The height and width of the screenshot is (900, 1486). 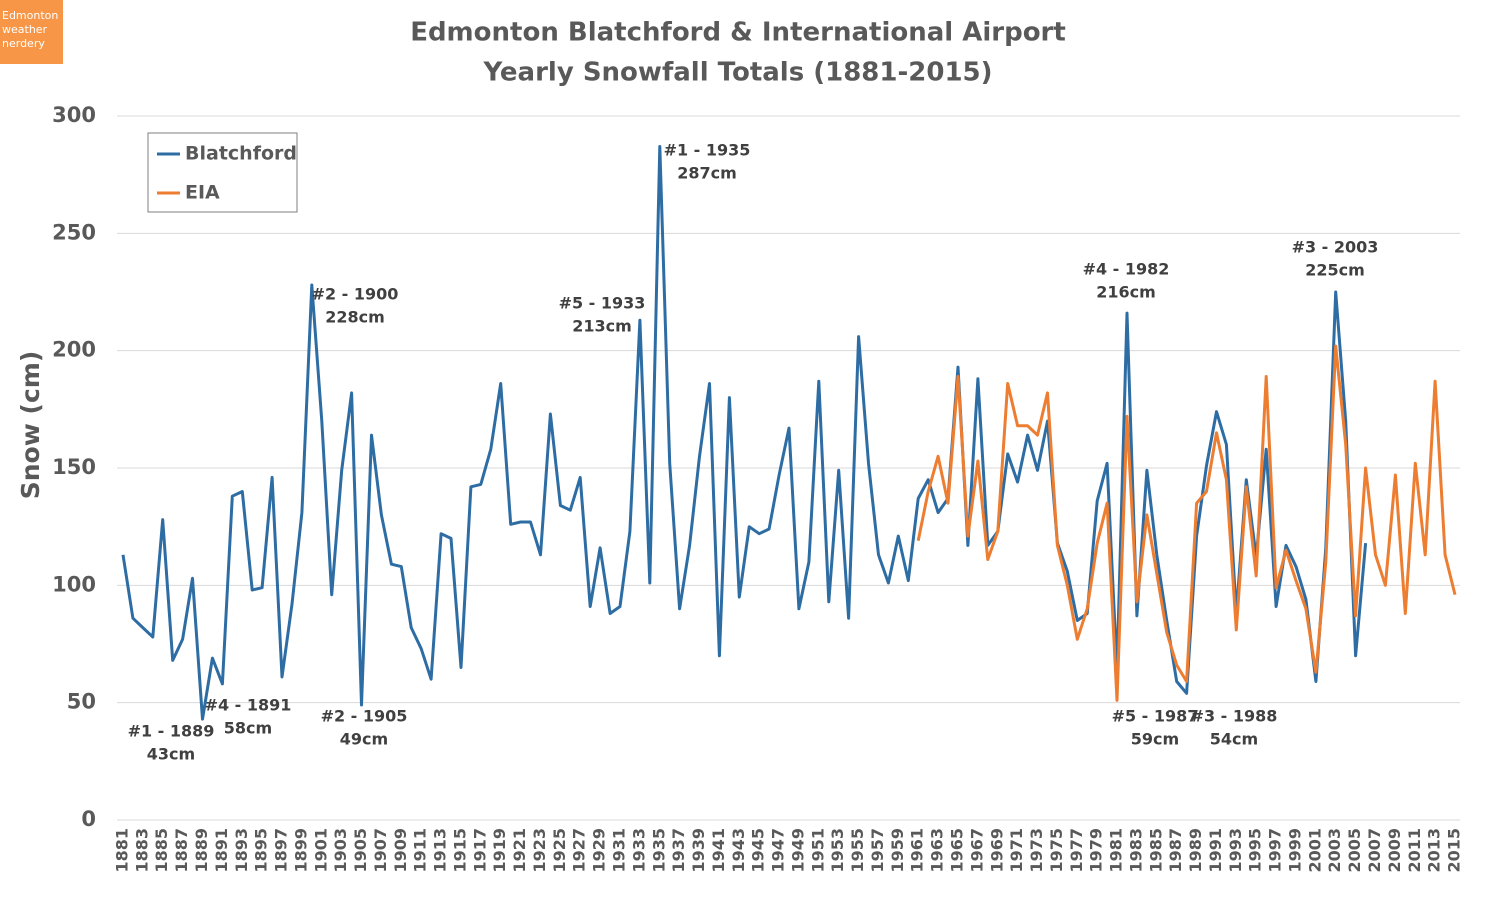 I want to click on annotation: 43cm, so click(x=171, y=754).